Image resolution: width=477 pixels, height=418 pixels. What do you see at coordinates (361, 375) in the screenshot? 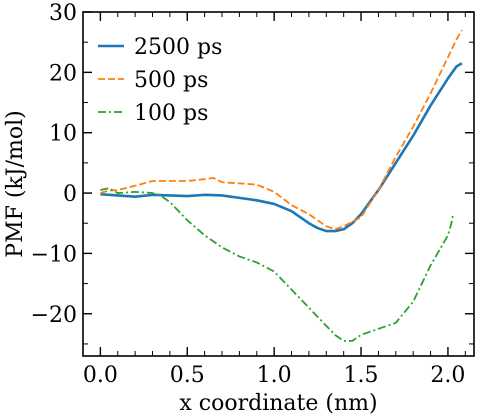
I see `x-tick-label: 1.5` at bounding box center [361, 375].